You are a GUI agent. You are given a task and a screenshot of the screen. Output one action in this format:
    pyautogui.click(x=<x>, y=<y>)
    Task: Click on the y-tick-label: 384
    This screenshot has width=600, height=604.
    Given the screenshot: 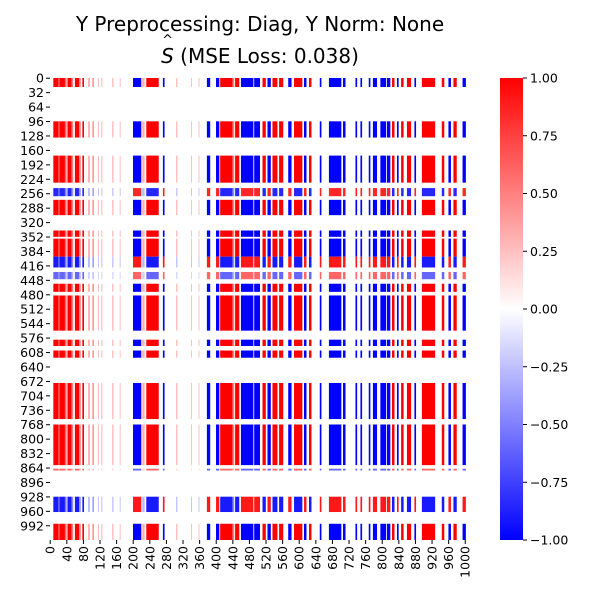 What is the action you would take?
    pyautogui.click(x=32, y=251)
    